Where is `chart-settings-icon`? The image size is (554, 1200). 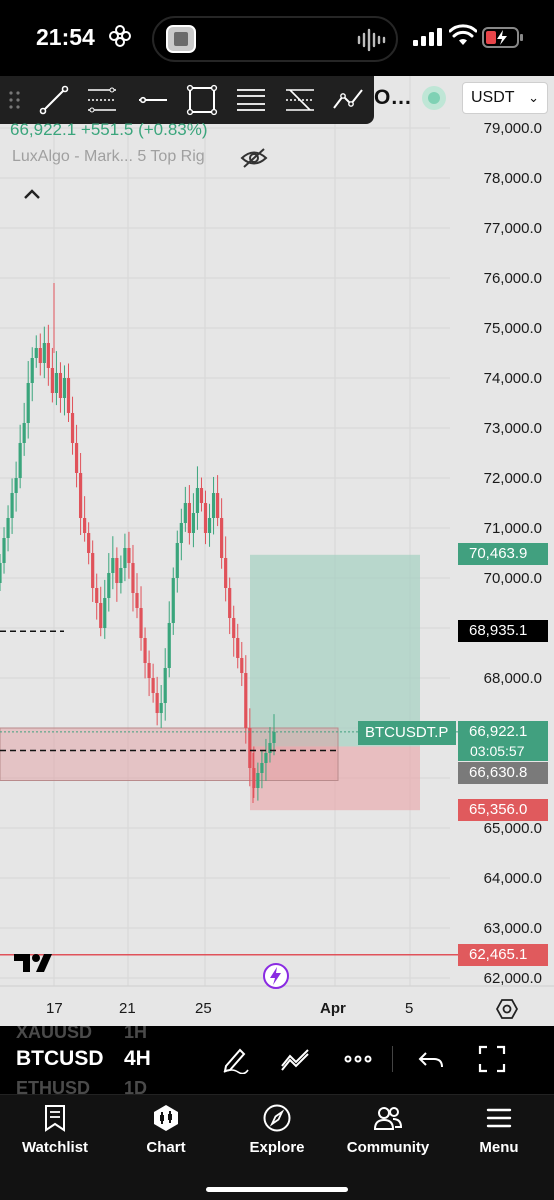 chart-settings-icon is located at coordinates (507, 1009).